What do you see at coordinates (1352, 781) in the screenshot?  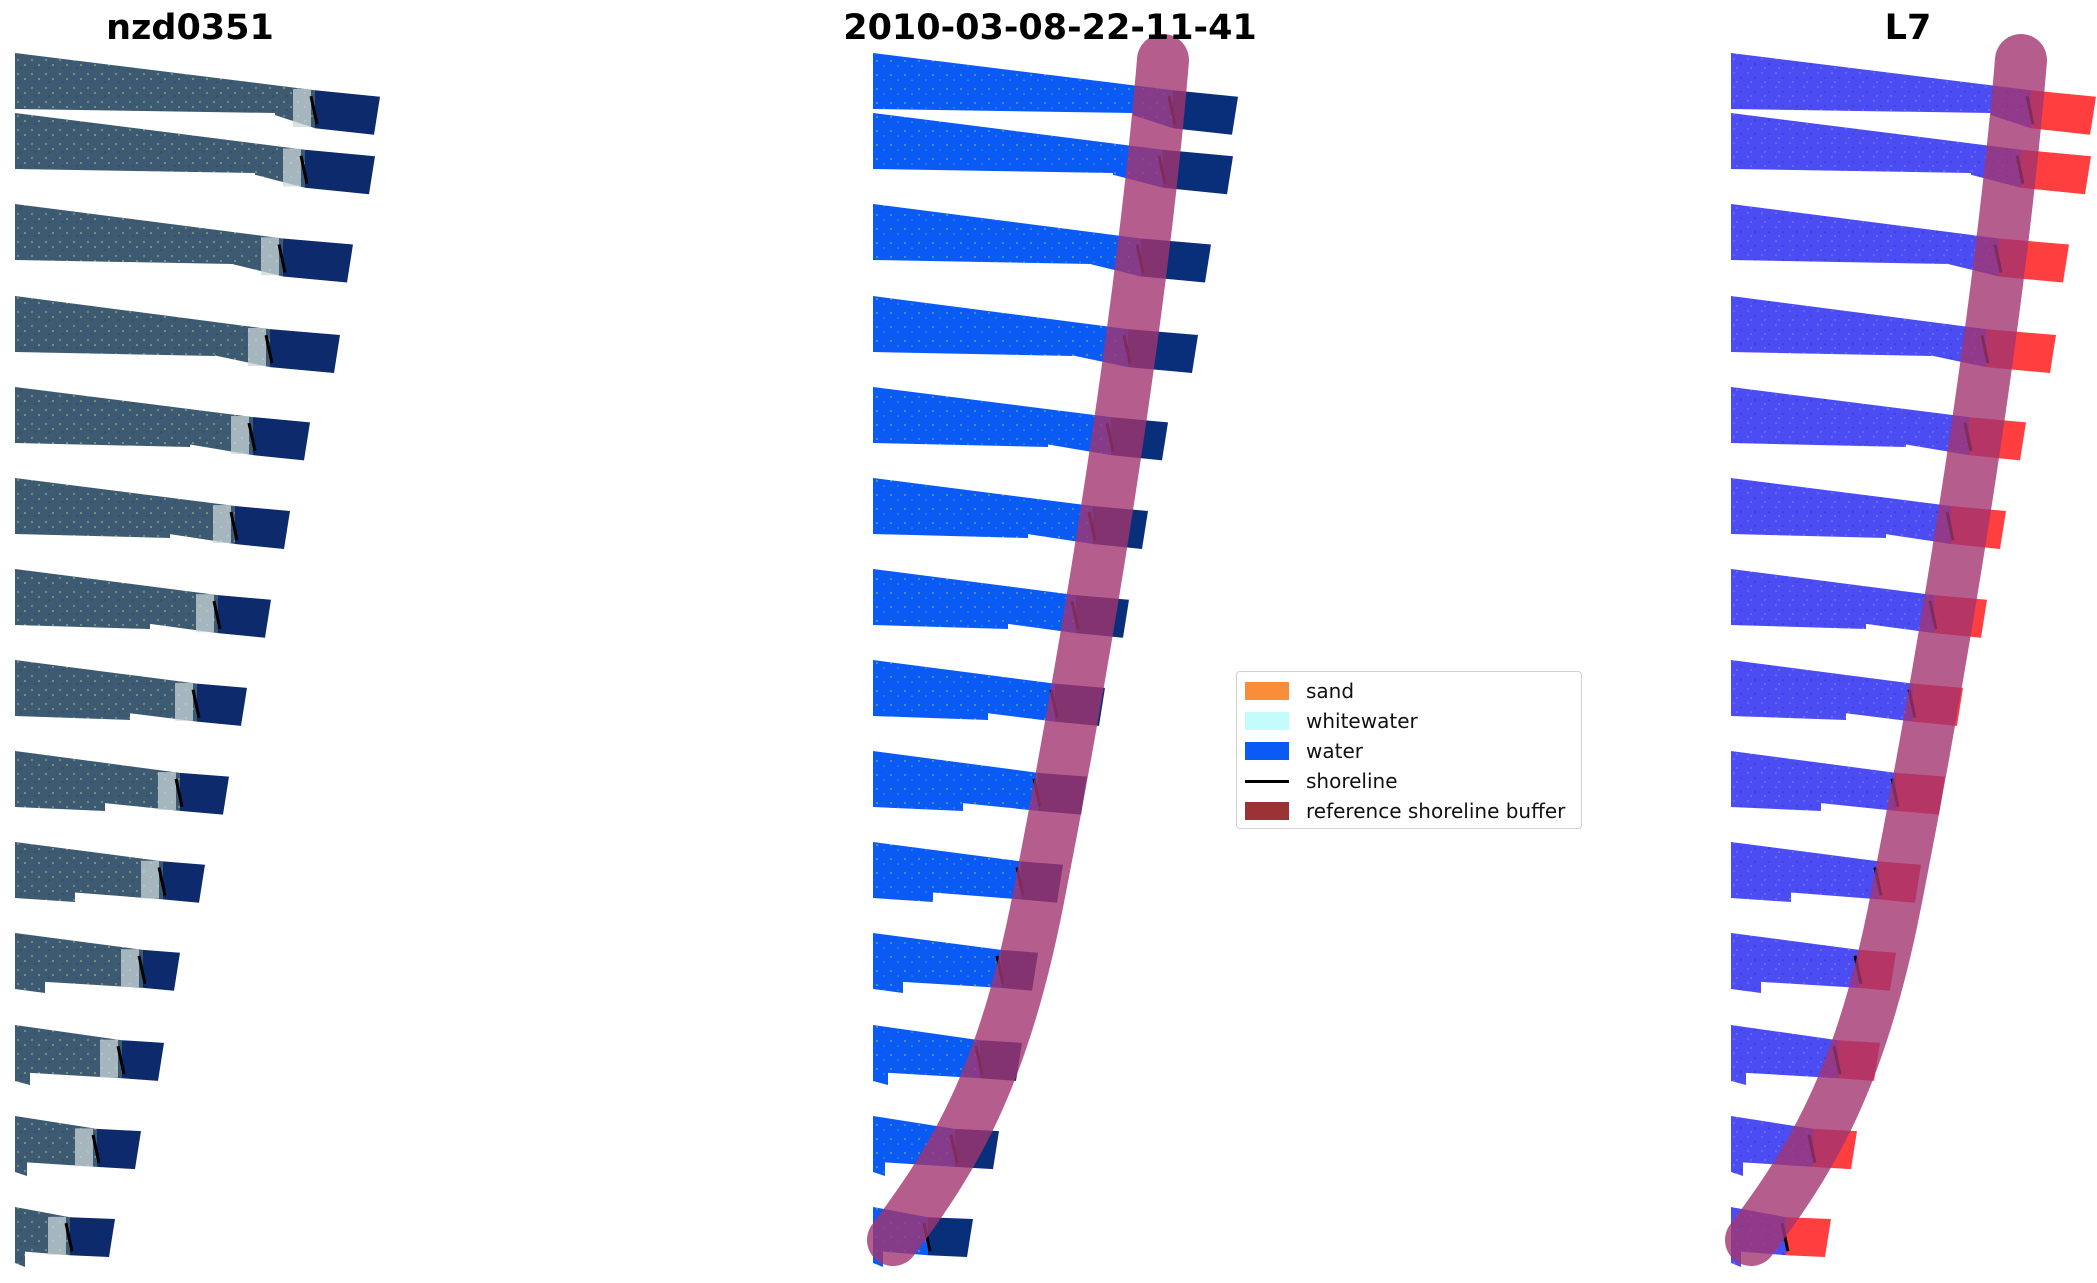 I see `legend-label-shoreline: shoreline` at bounding box center [1352, 781].